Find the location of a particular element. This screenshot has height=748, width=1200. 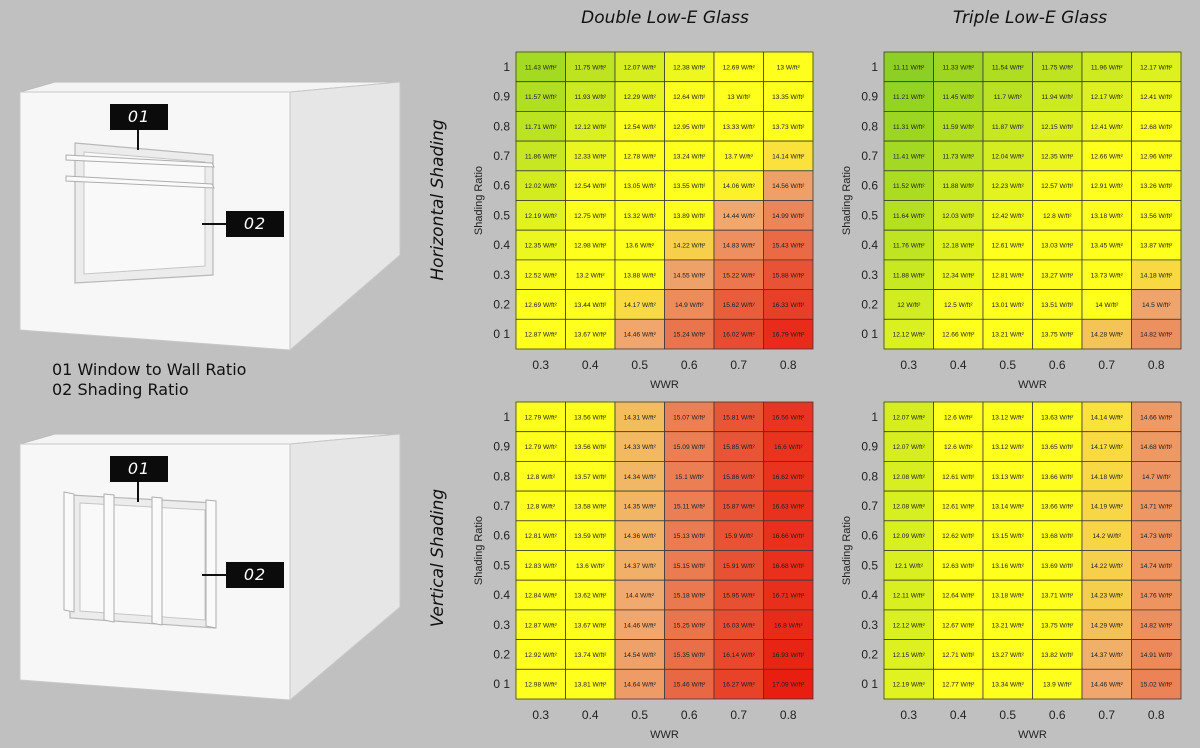

y-tick-label: 0.4 is located at coordinates (501, 245).